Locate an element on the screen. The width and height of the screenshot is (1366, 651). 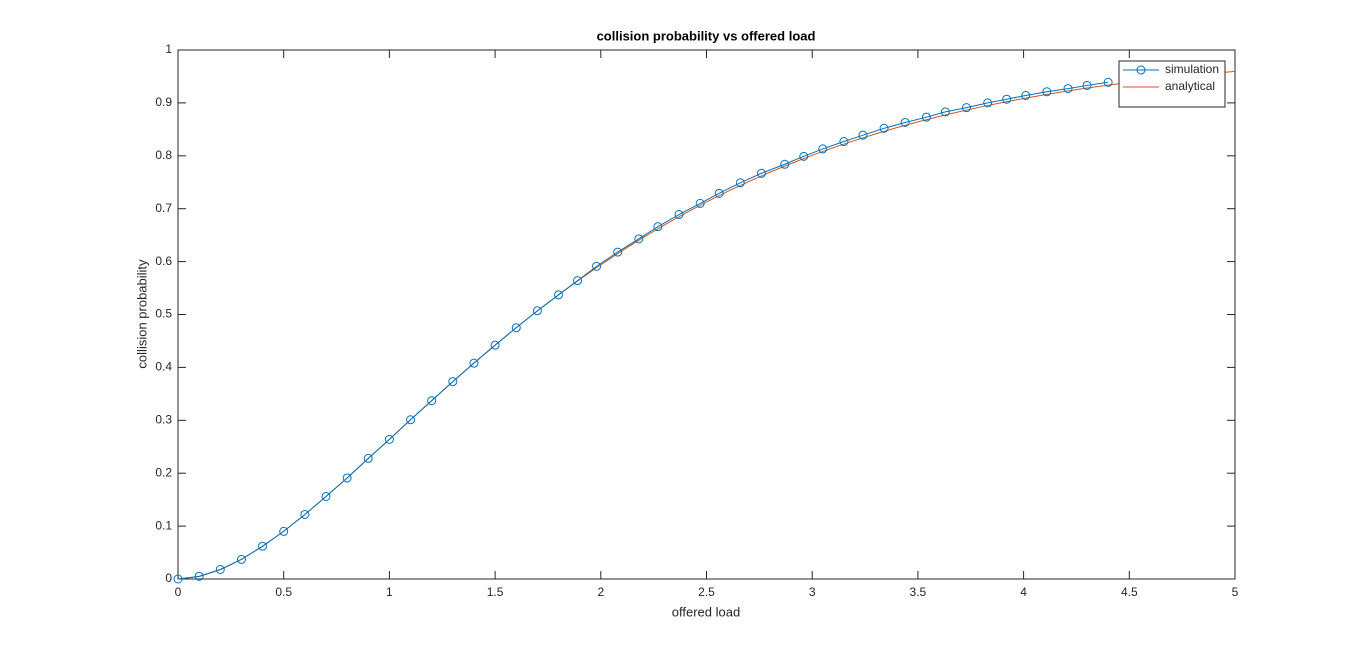
x-tick-label: 2.5 is located at coordinates (706, 592).